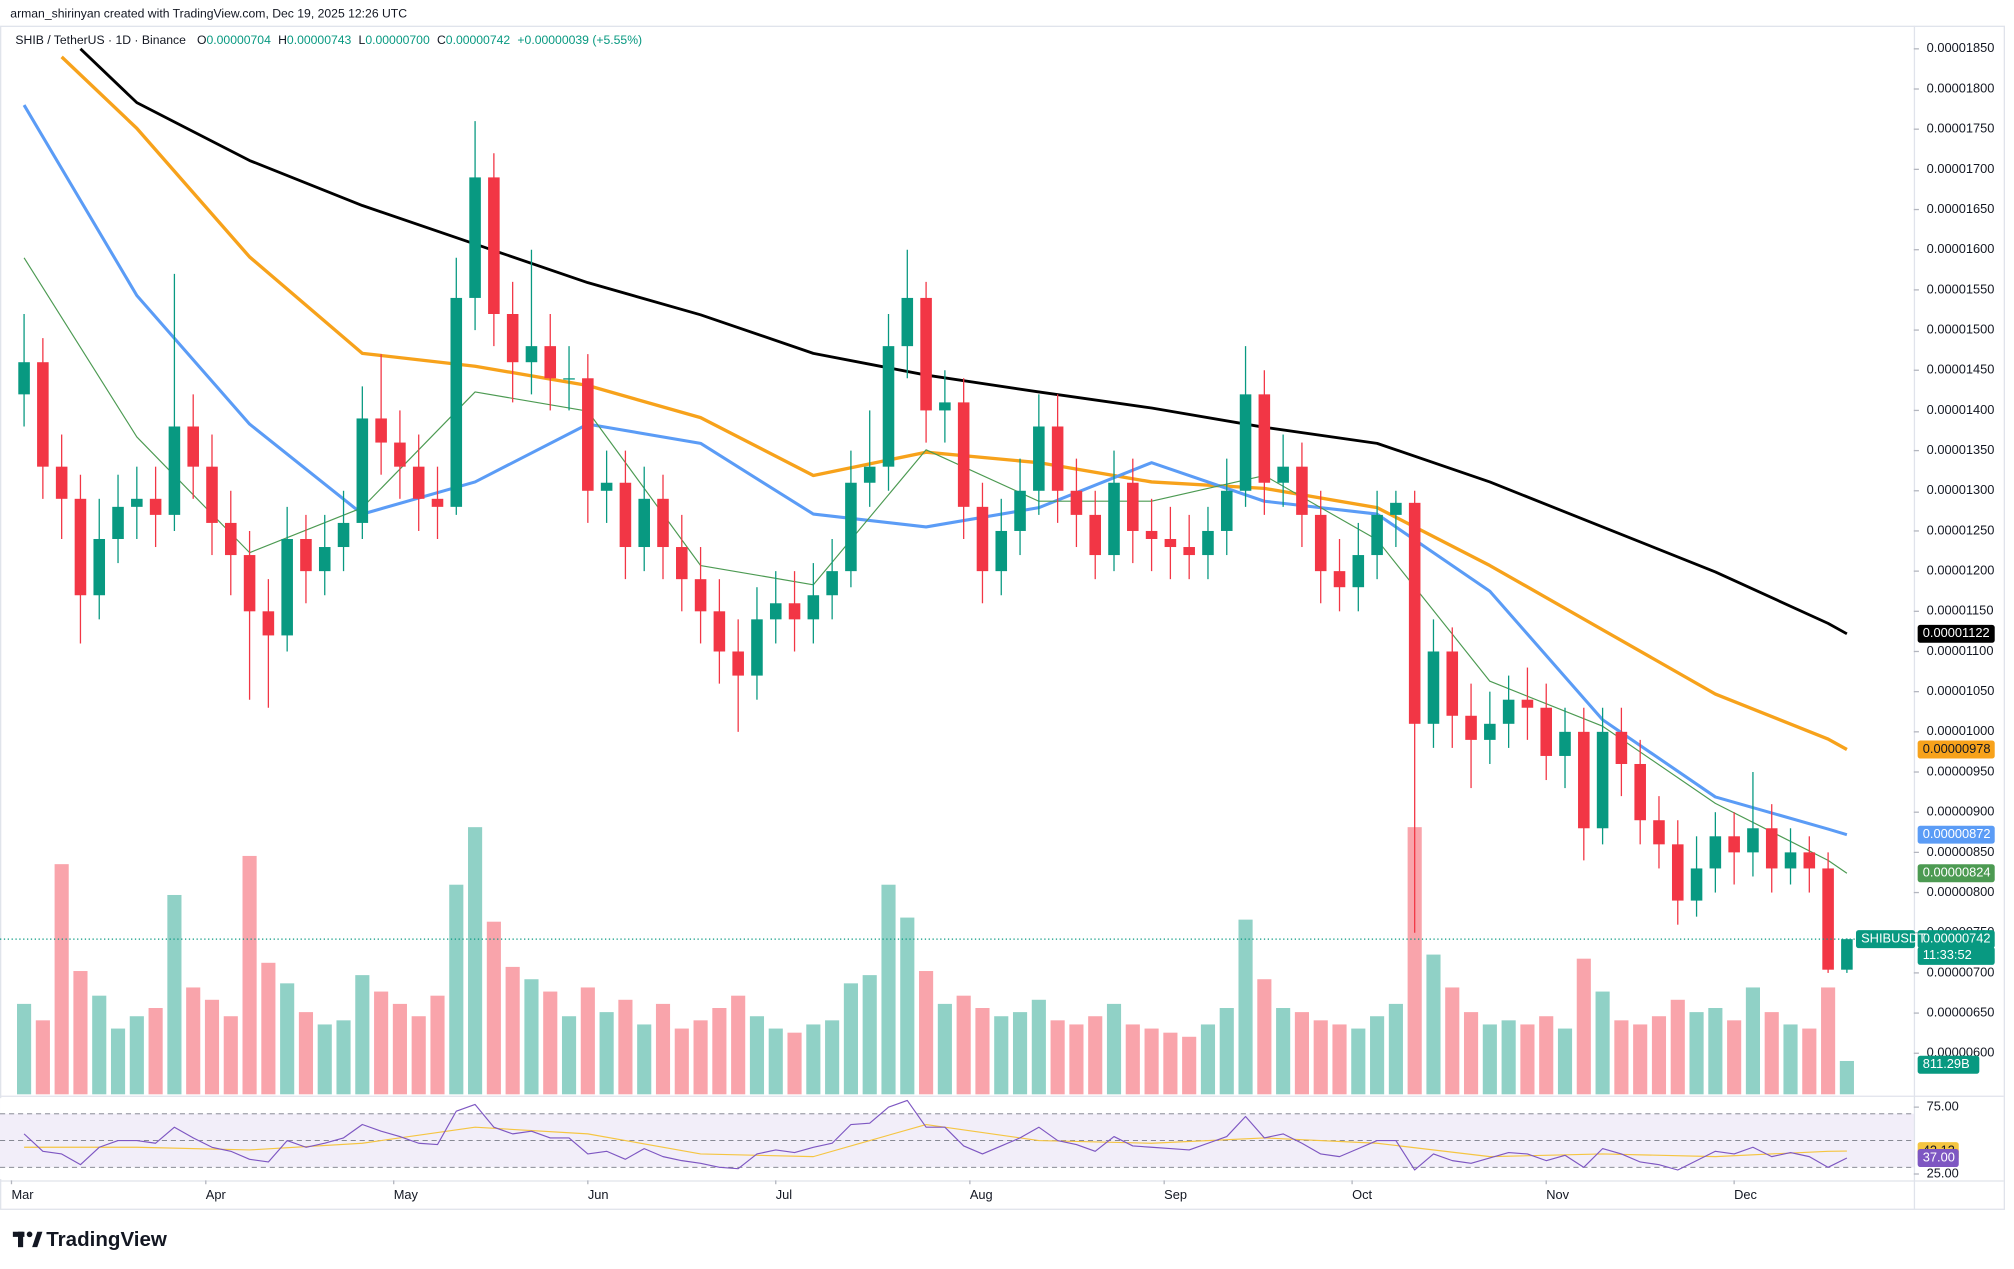 Image resolution: width=2014 pixels, height=1269 pixels. I want to click on x-tick-label: Mar, so click(22, 1194).